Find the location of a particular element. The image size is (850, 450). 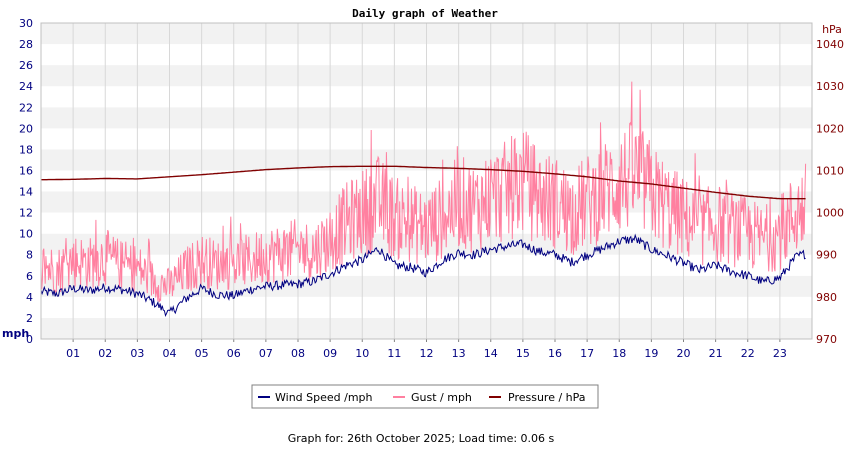

left-tick-label: 12 is located at coordinates (26, 213).